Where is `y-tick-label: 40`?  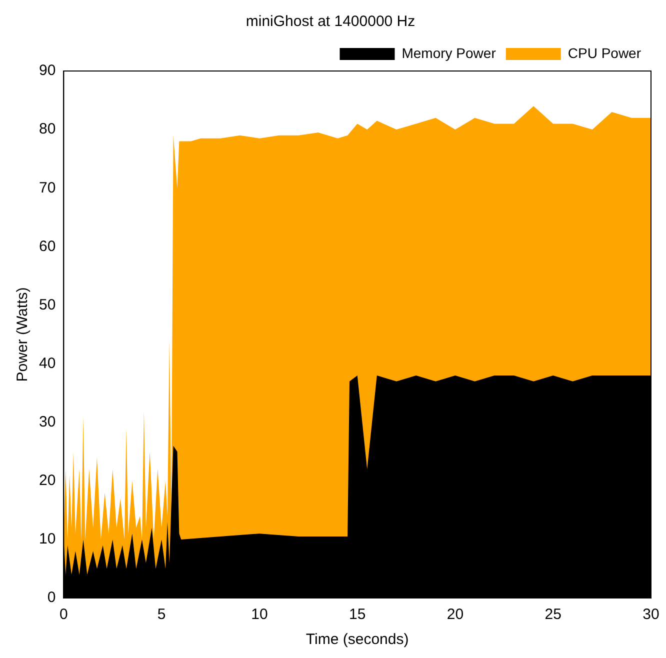 y-tick-label: 40 is located at coordinates (47, 363).